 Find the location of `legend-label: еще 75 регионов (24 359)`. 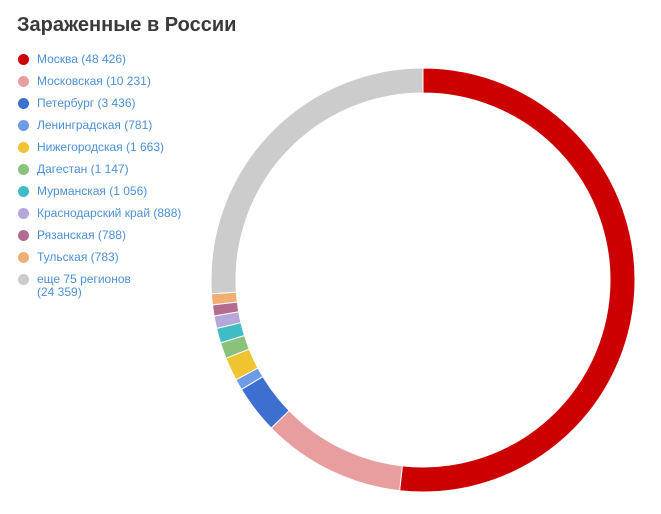

legend-label: еще 75 регионов (24 359) is located at coordinates (84, 285).